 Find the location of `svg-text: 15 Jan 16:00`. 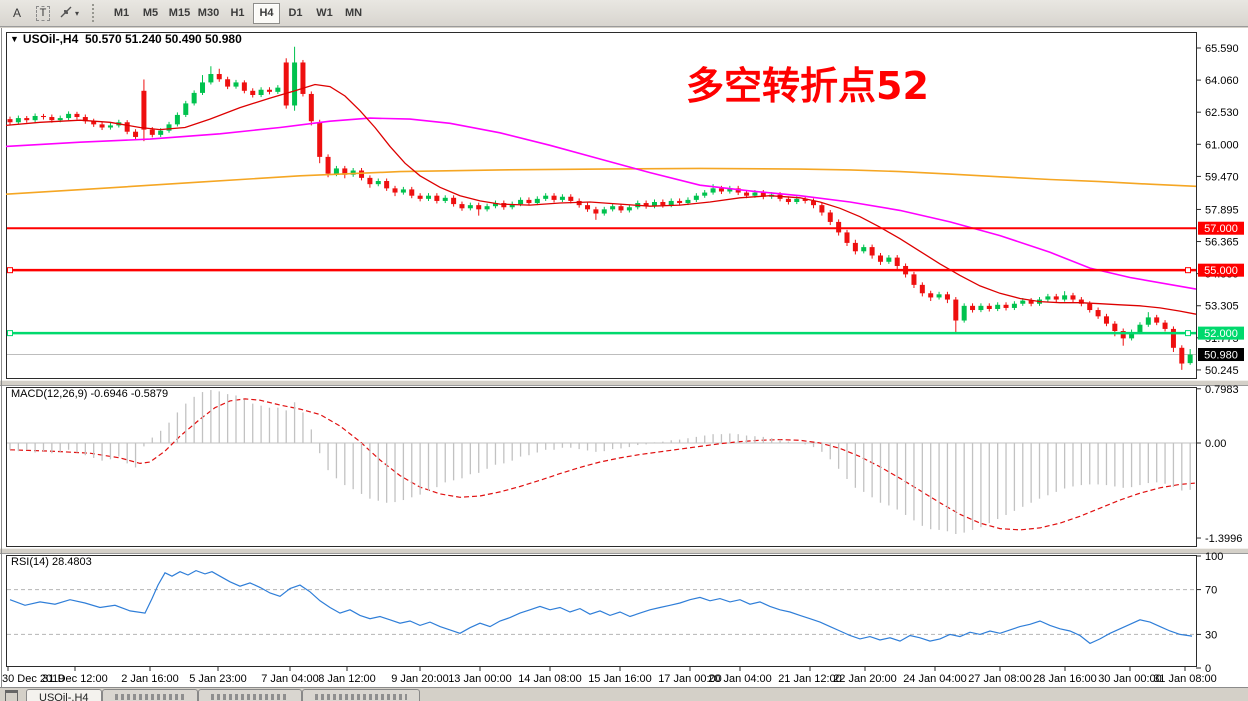

svg-text: 15 Jan 16:00 is located at coordinates (620, 679).